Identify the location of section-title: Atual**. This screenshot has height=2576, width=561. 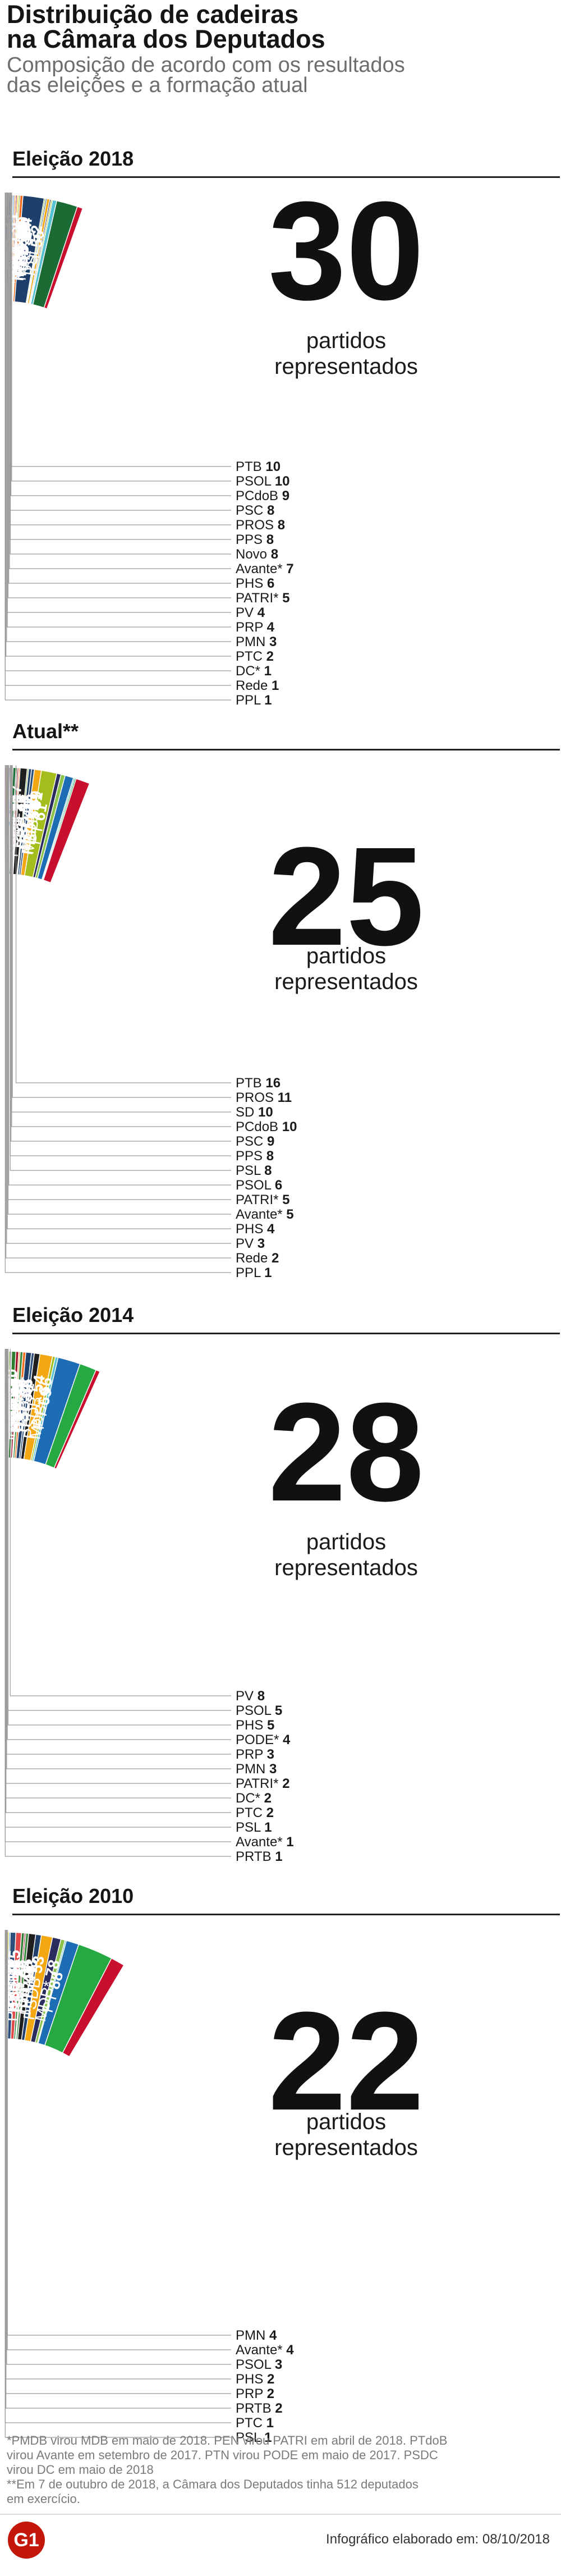
(46, 731).